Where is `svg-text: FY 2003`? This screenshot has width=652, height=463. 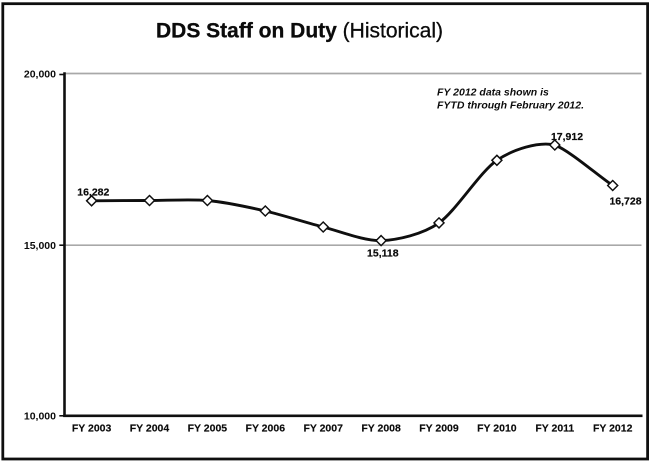 svg-text: FY 2003 is located at coordinates (92, 429).